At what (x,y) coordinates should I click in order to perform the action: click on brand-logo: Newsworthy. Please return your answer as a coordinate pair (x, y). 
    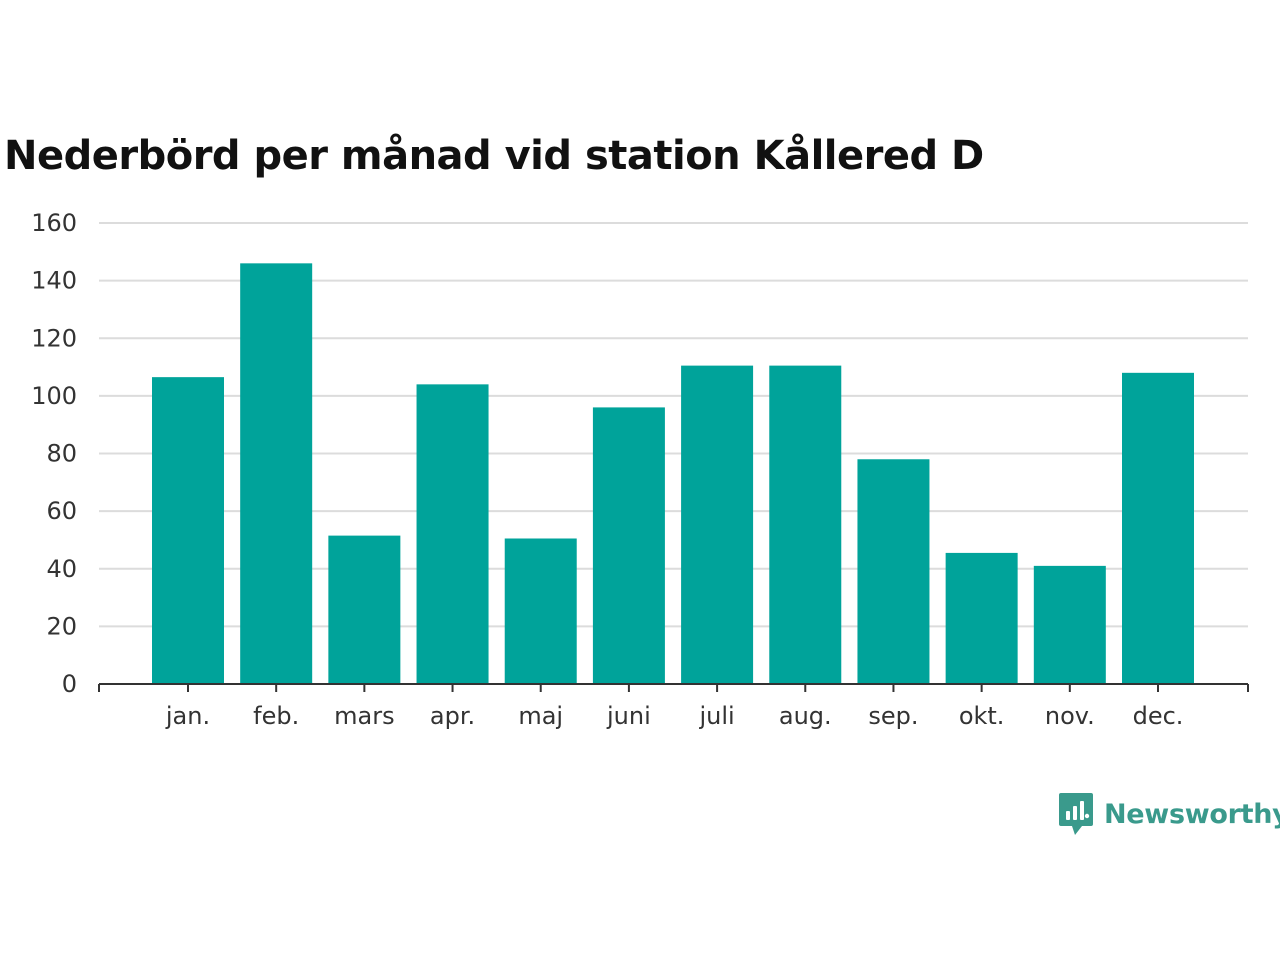
    Looking at the image, I should click on (1169, 814).